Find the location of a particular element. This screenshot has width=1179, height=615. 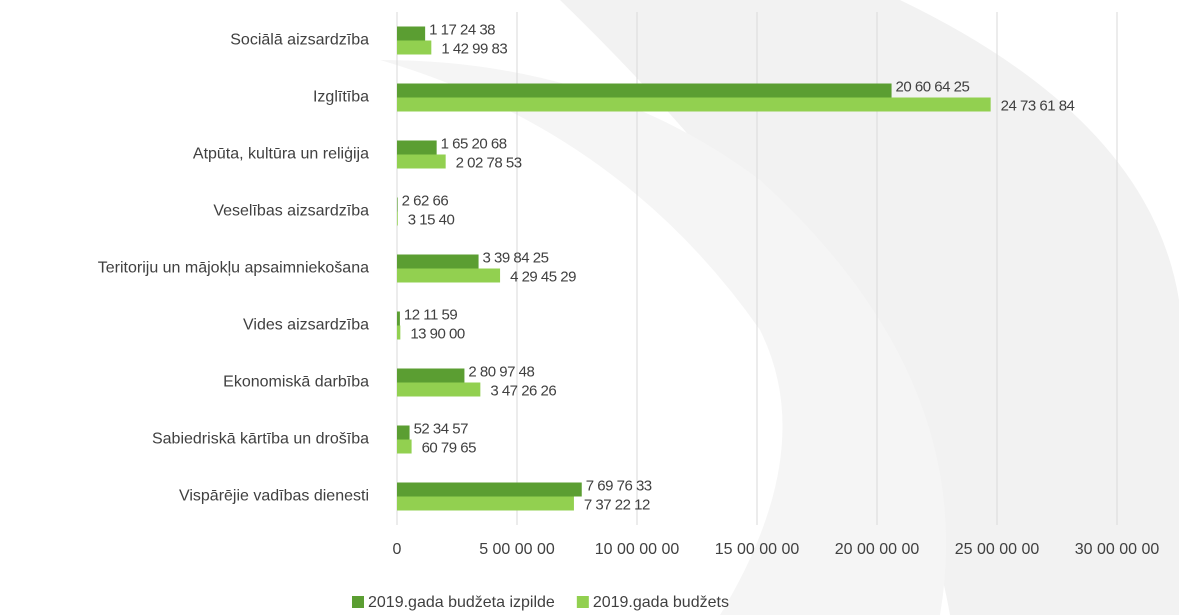

y-tick-label: Atpūta, kultūra un reliģija is located at coordinates (281, 154).